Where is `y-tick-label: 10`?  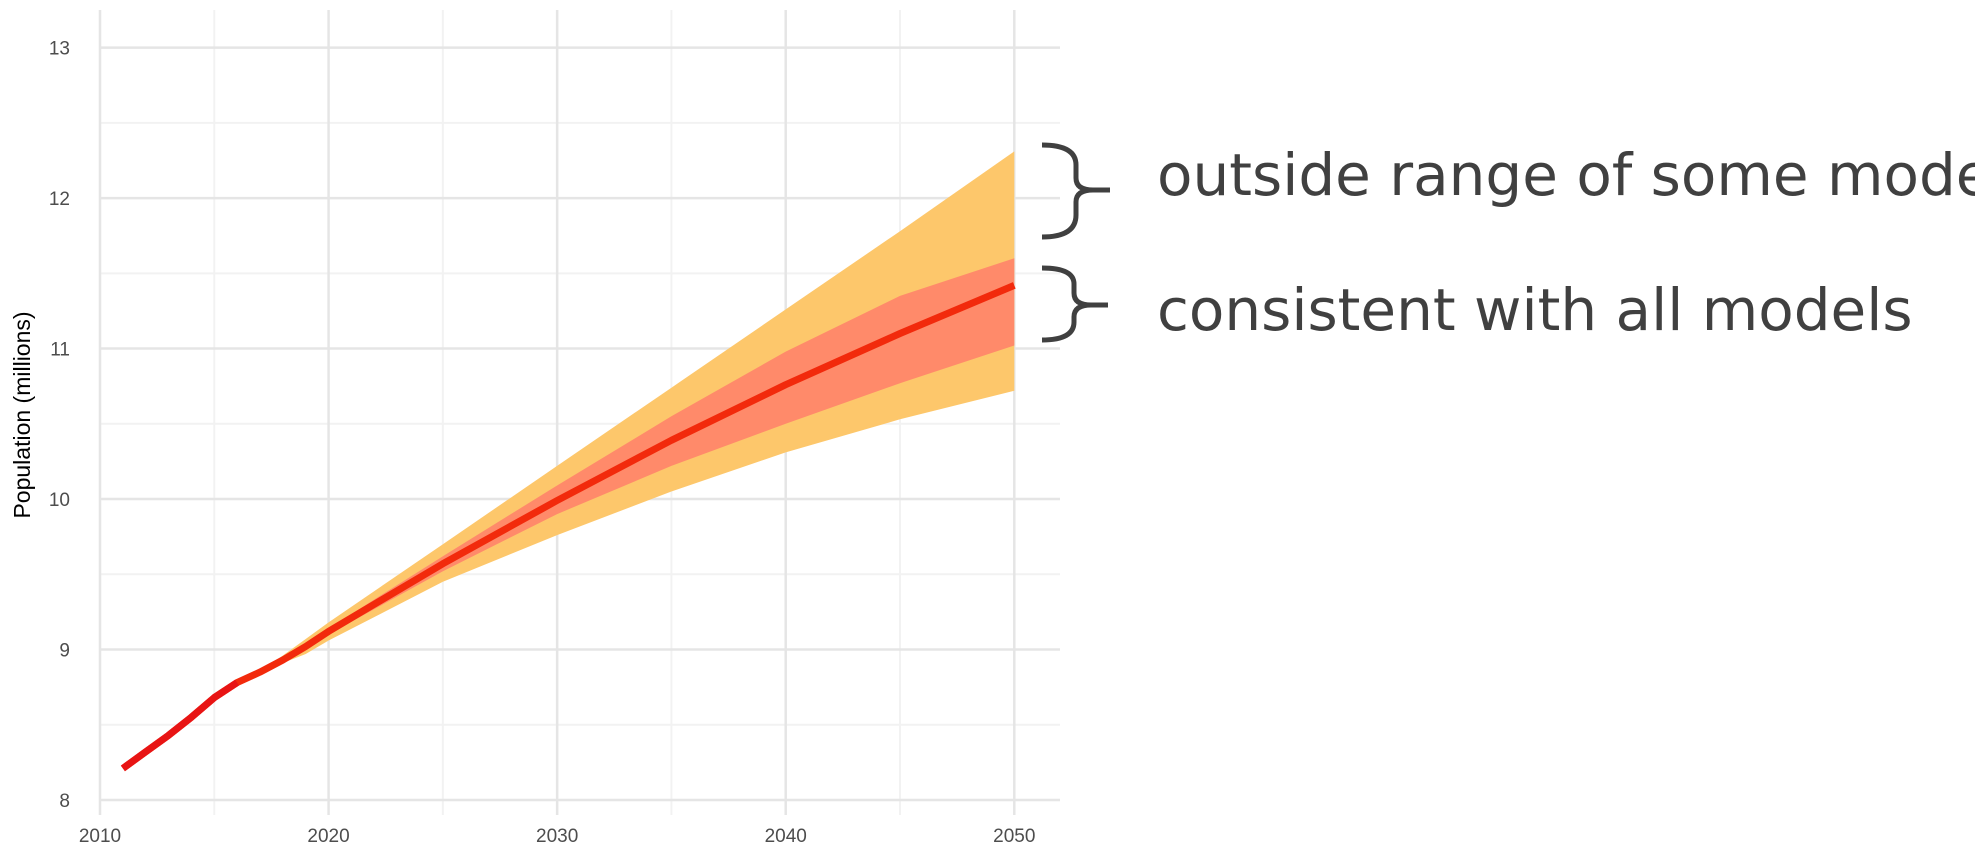 y-tick-label: 10 is located at coordinates (59, 500).